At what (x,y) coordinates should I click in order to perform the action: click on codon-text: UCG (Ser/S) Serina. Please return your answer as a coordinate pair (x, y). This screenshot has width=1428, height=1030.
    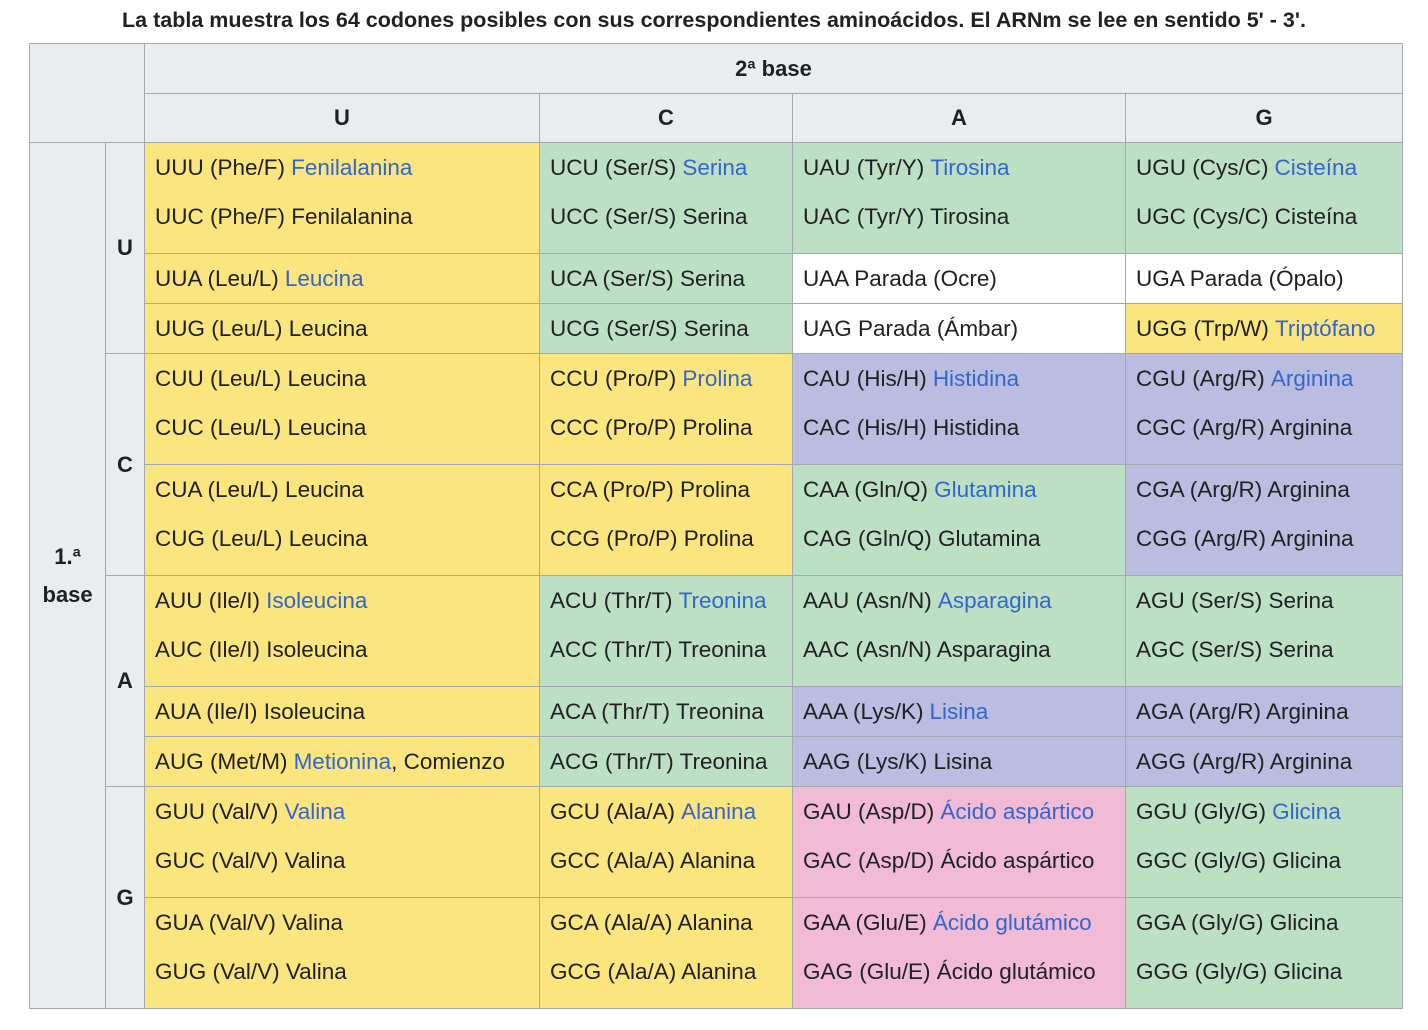
    Looking at the image, I should click on (649, 328).